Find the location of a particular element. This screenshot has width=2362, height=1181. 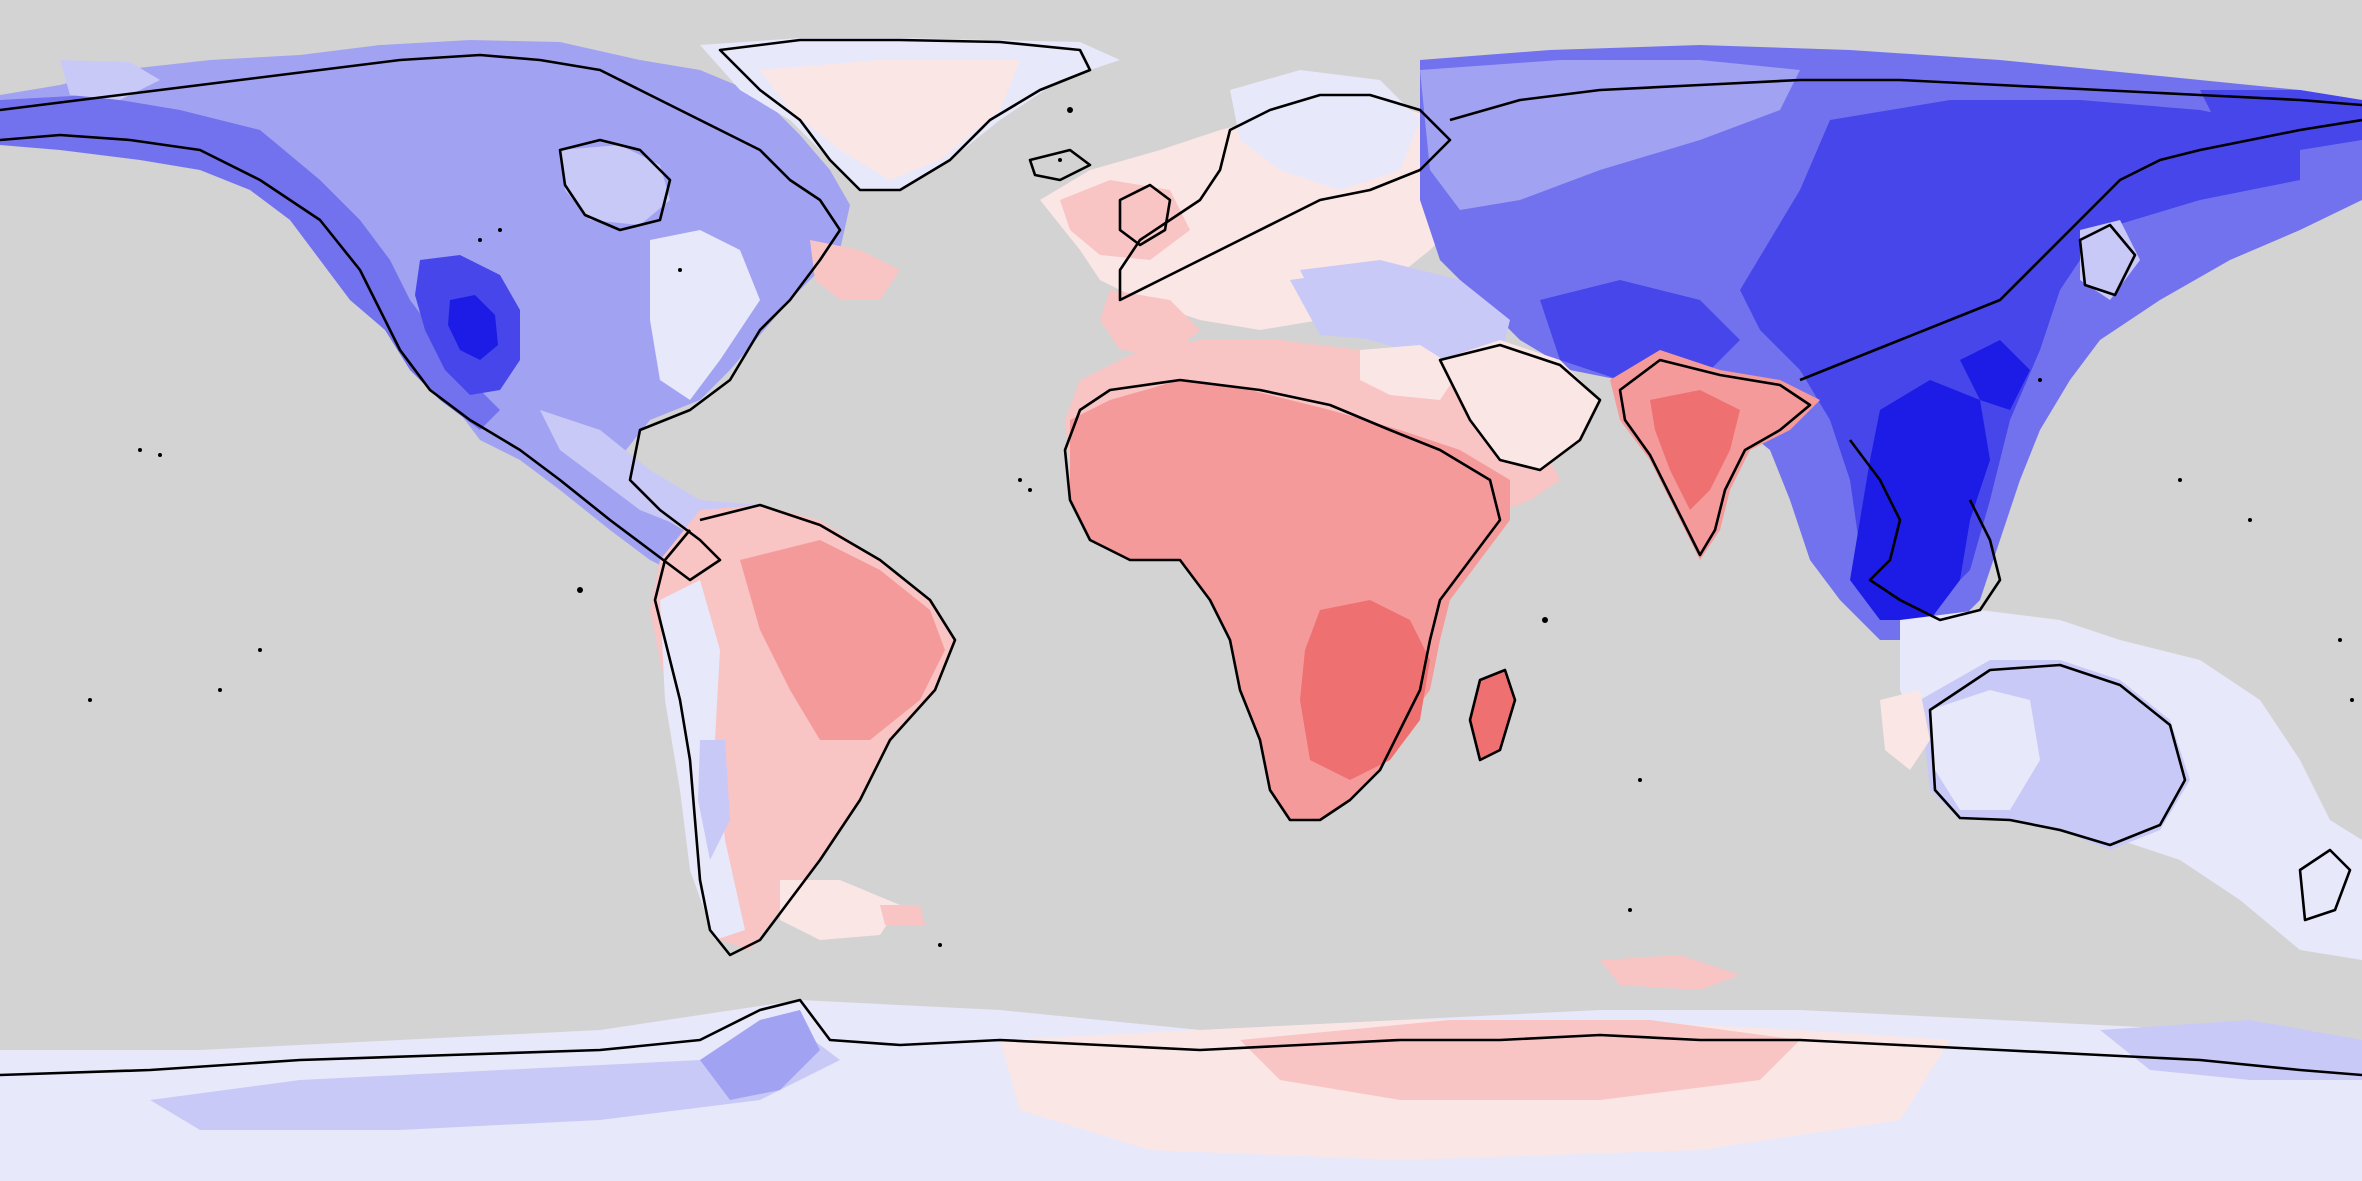

south-america-field is located at coordinates (747, 680).